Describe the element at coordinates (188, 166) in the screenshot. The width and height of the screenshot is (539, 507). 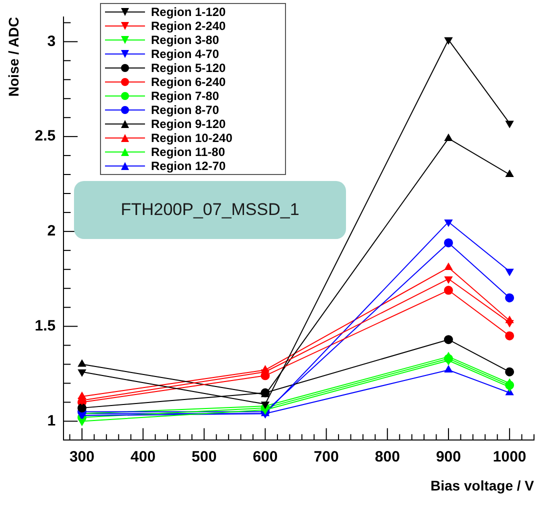
I see `legend-label: Region 12-70` at that location.